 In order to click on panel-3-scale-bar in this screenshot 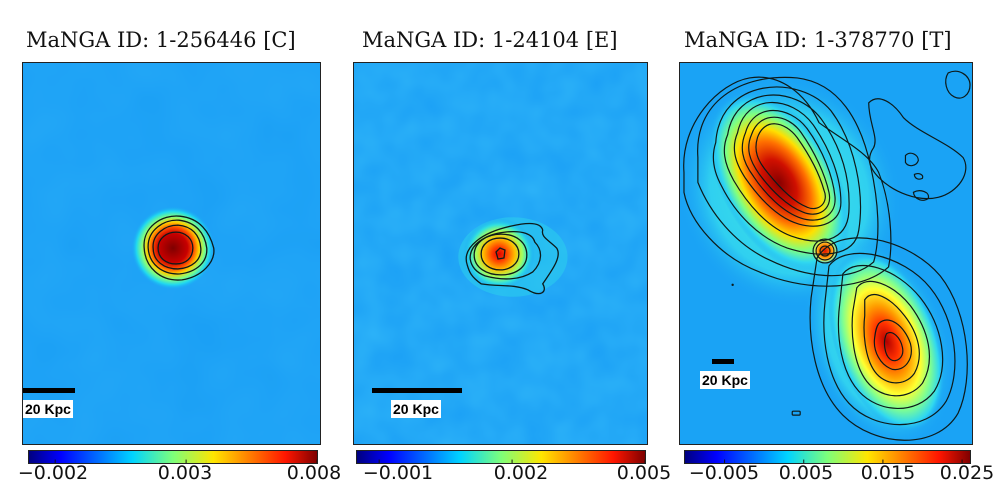, I will do `click(723, 361)`.